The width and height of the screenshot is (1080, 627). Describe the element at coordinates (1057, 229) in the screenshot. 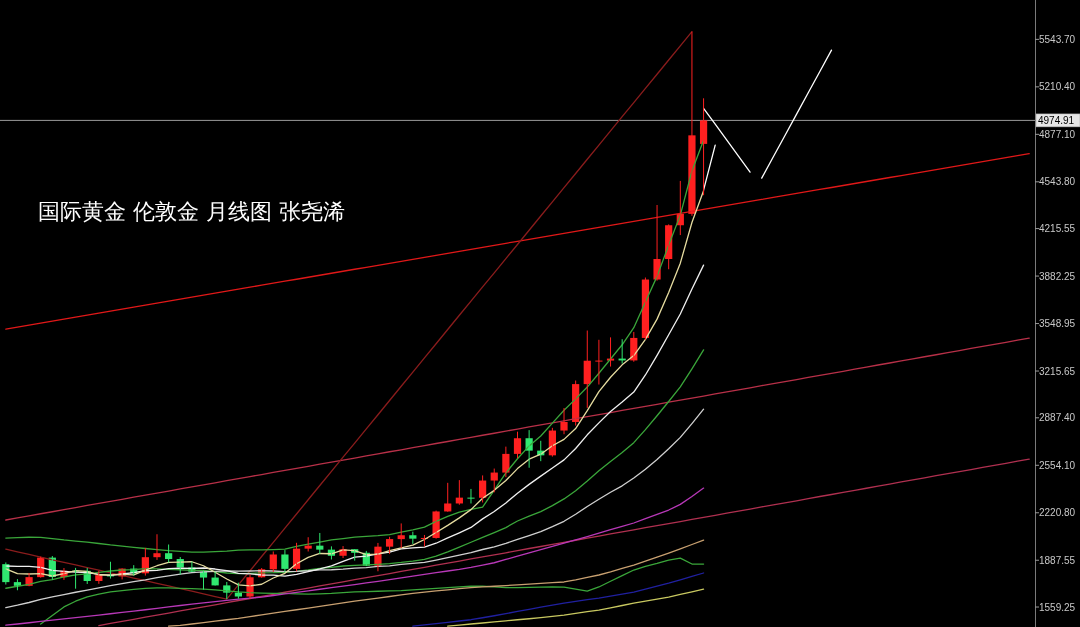

I see `y-tick-label: 4215.55` at that location.